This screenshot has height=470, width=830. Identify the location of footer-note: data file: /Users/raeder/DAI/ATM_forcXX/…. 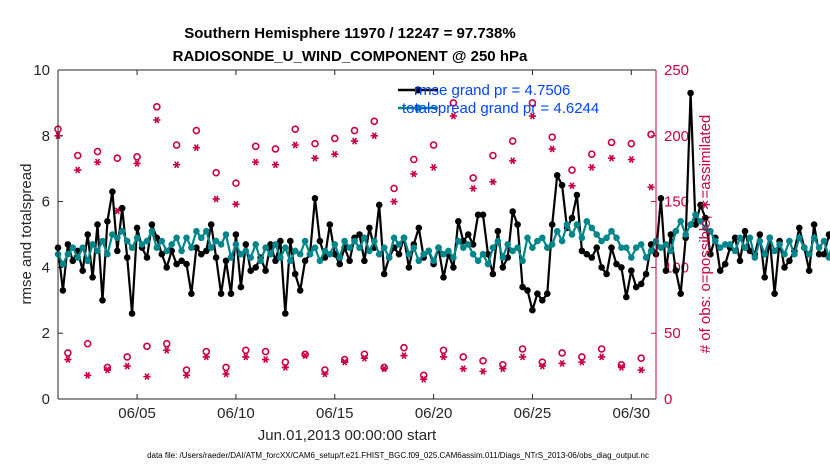
(398, 455).